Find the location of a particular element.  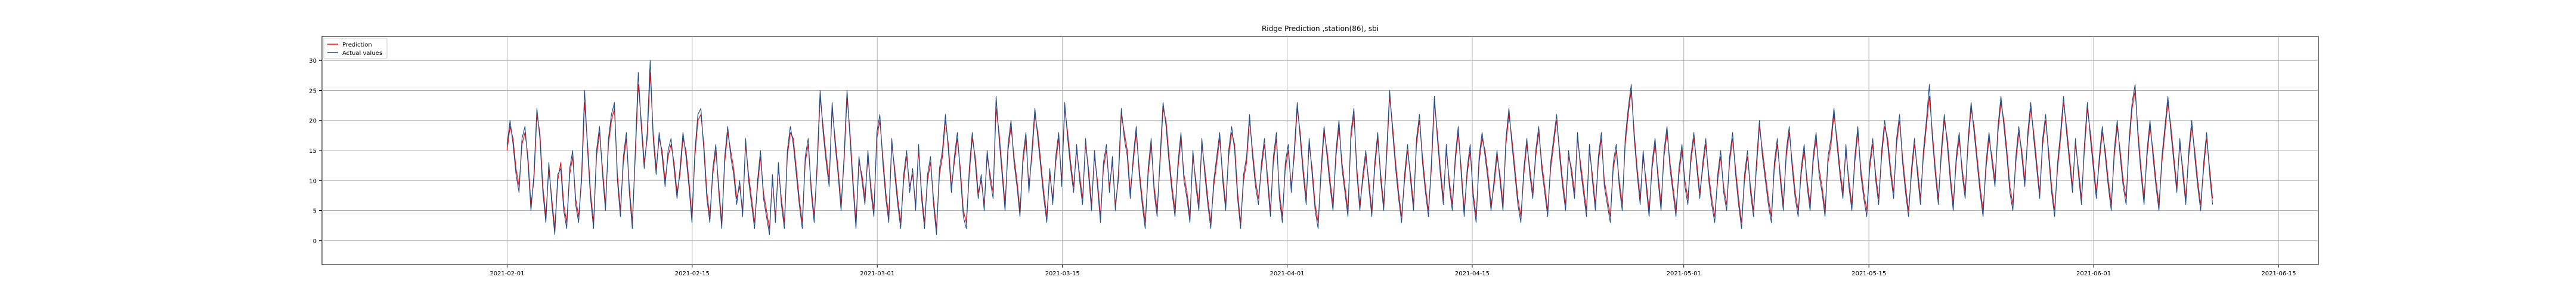

x-tick-label: 2021-02-15 is located at coordinates (693, 274).